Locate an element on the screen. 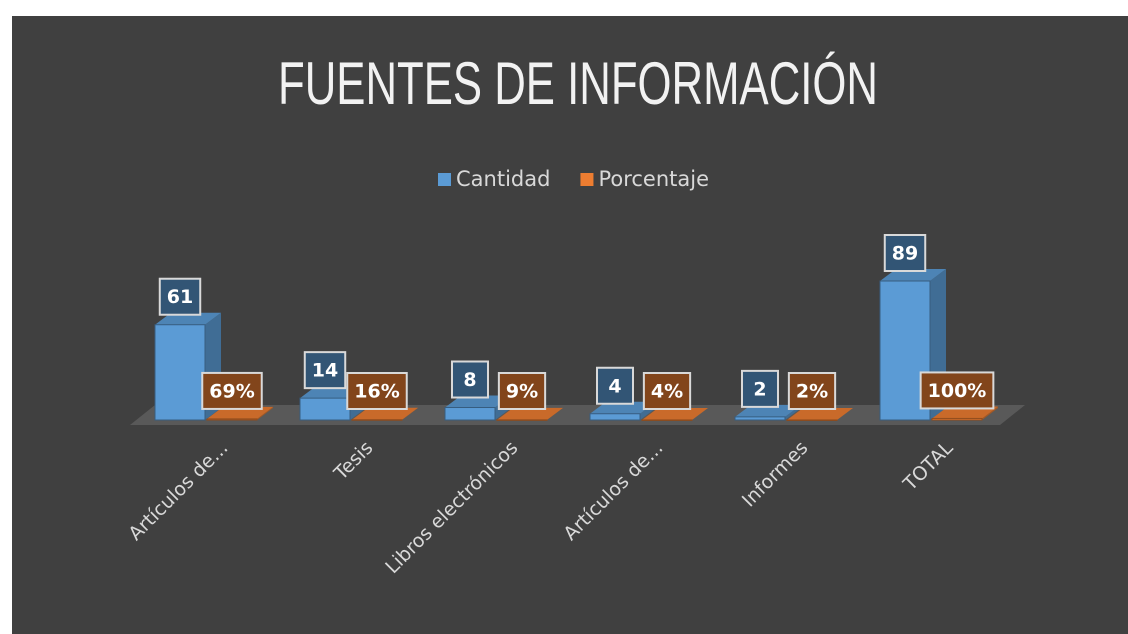 Image resolution: width=1128 pixels, height=634 pixels. data-label: 16% is located at coordinates (376, 392).